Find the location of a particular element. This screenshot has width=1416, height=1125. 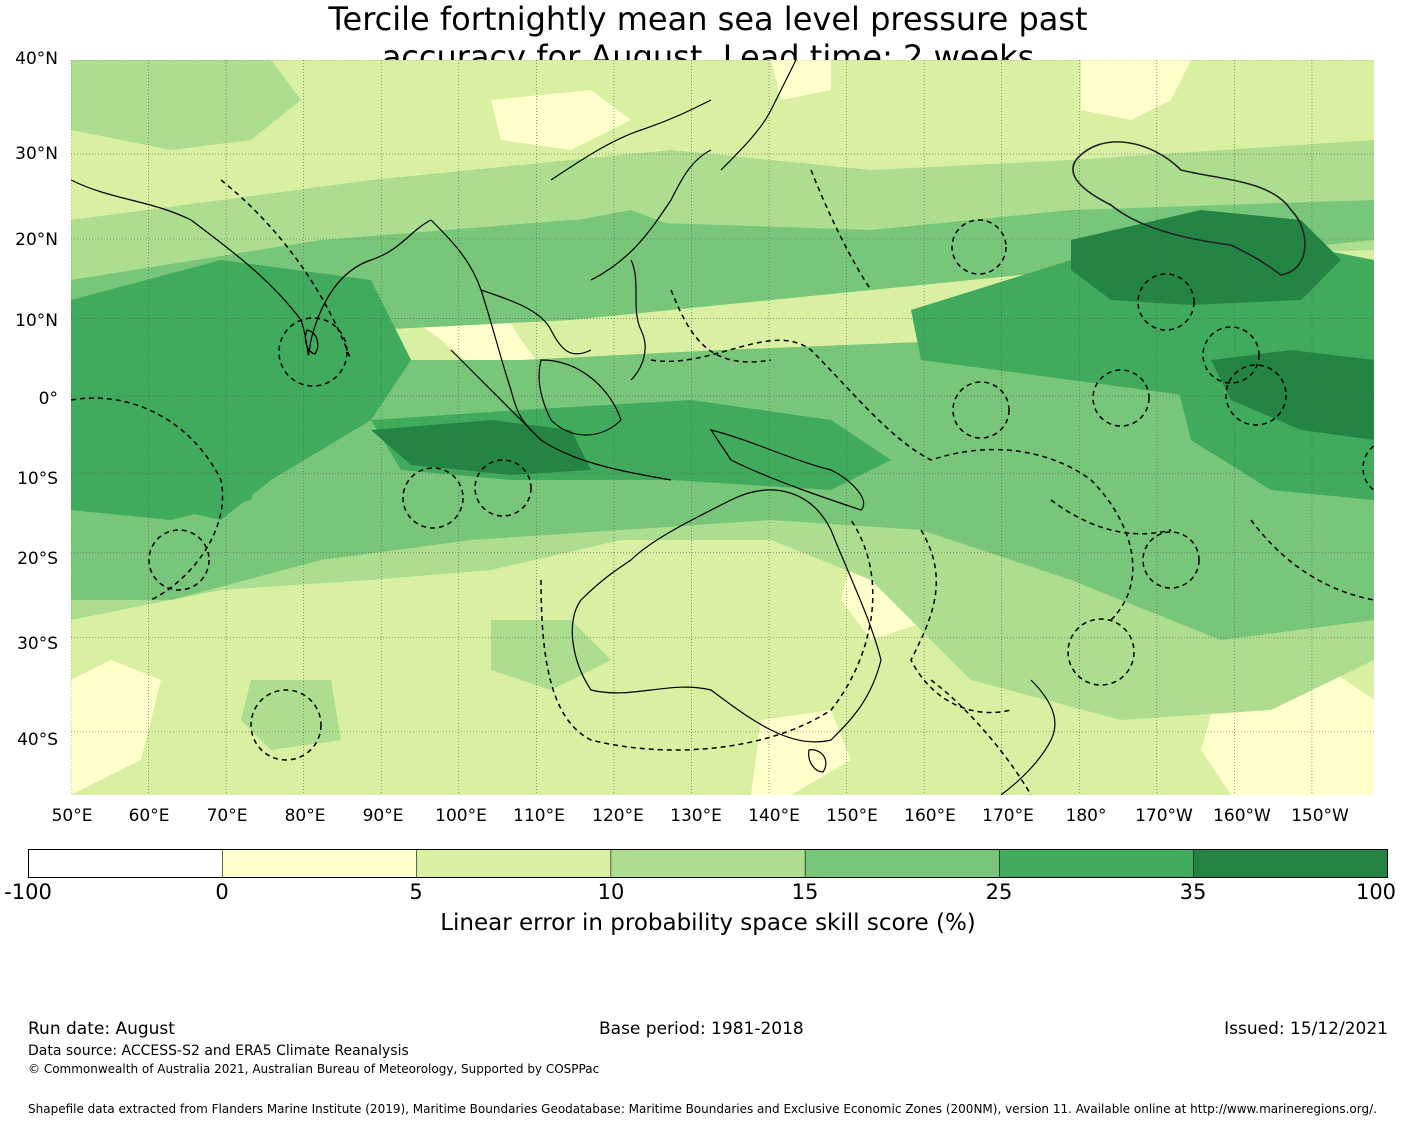

lat-label-0: 0° is located at coordinates (48, 399).